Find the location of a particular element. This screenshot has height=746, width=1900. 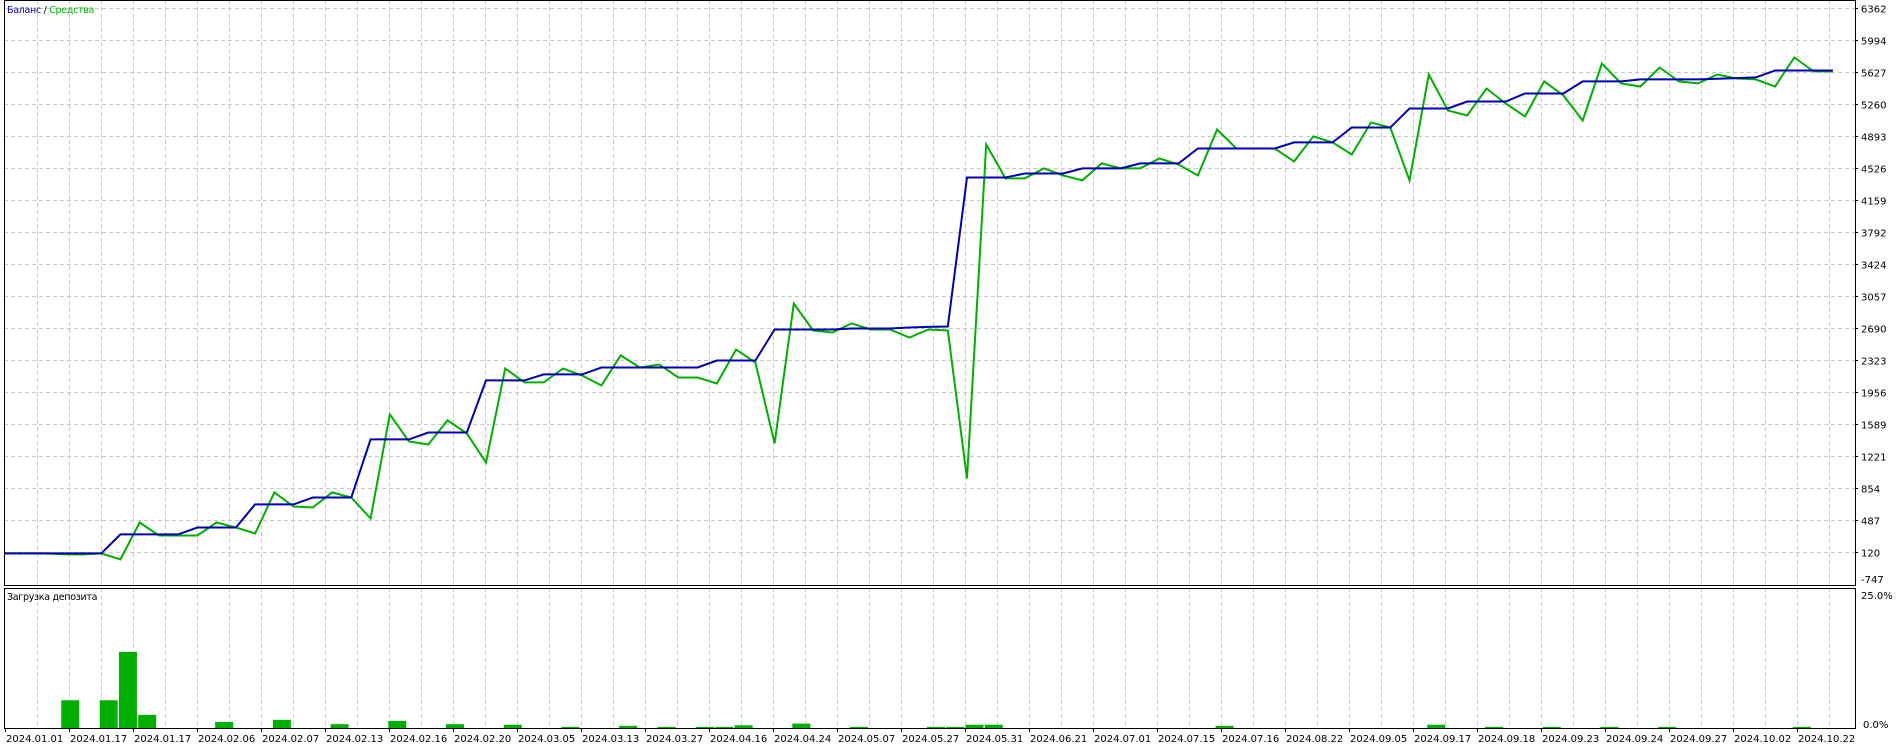

chart-legend: Баланс / Средства is located at coordinates (50, 10).